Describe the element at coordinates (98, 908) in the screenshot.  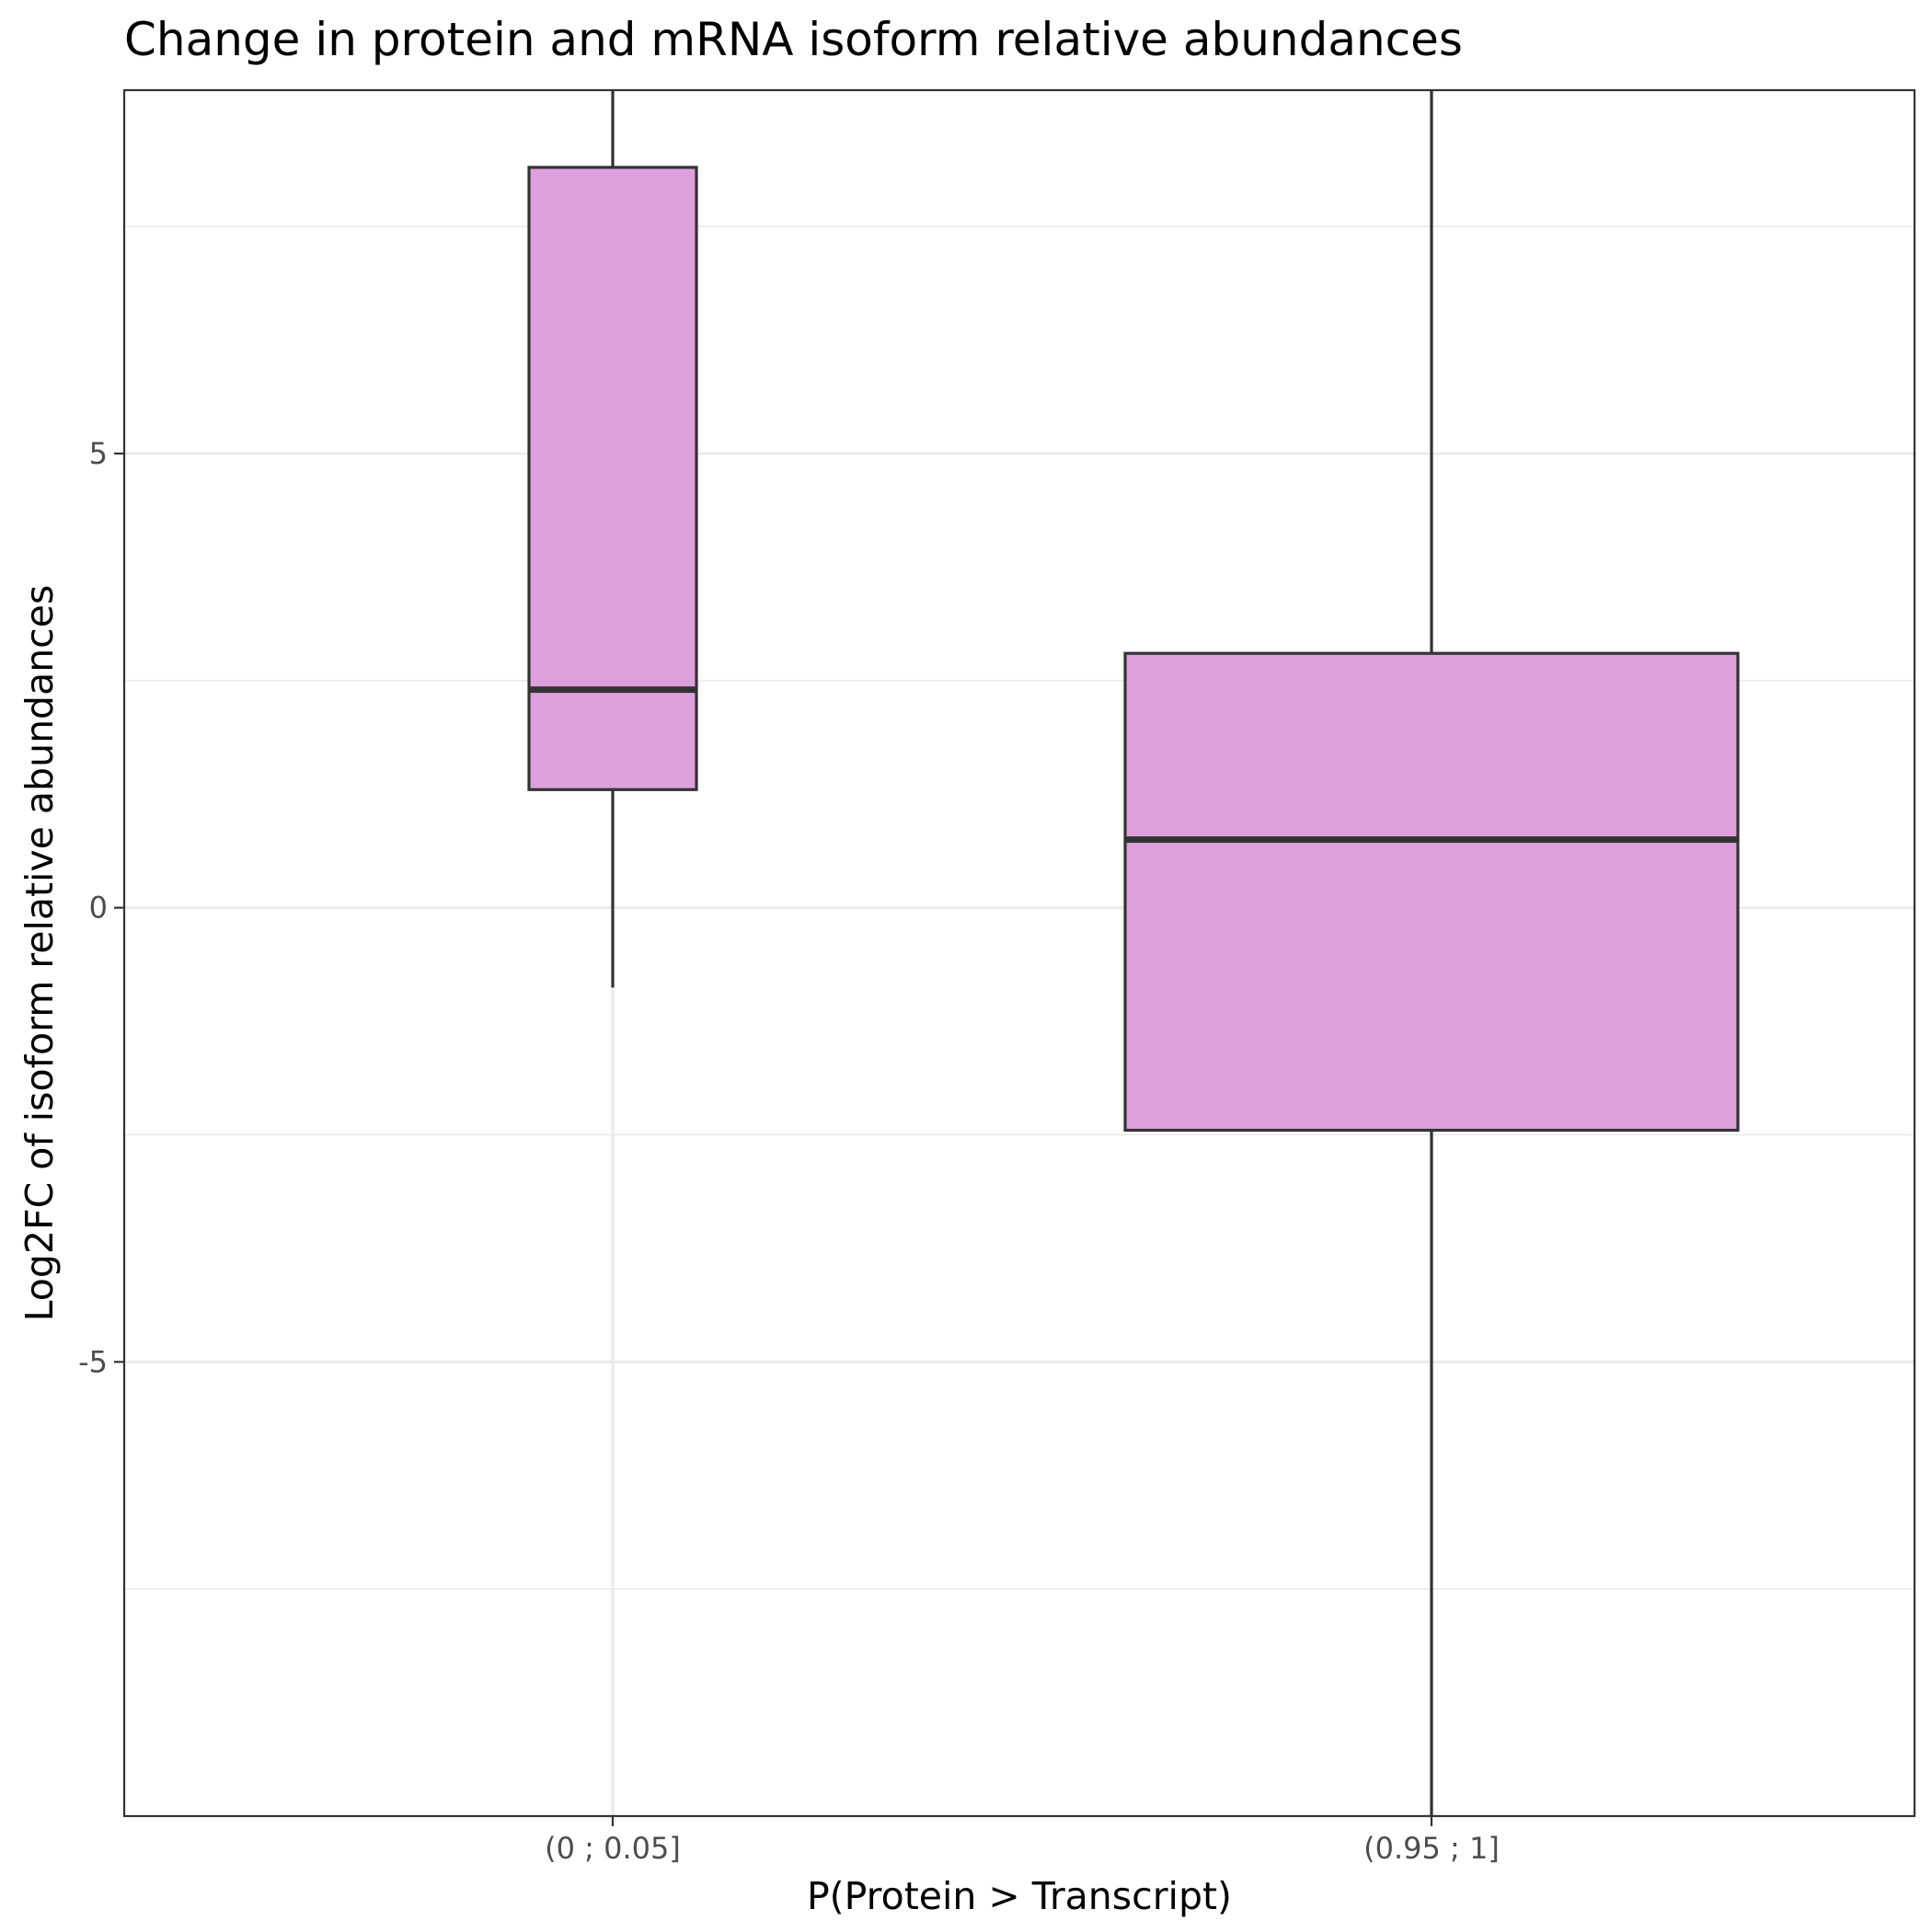
I see `y-tick-label: 0` at that location.